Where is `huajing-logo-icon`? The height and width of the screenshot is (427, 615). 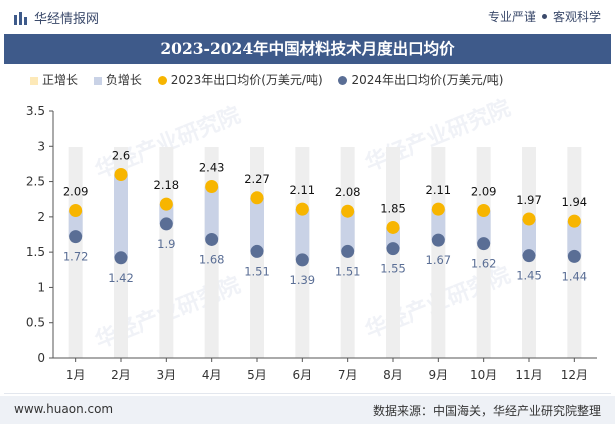 huajing-logo-icon is located at coordinates (20, 18).